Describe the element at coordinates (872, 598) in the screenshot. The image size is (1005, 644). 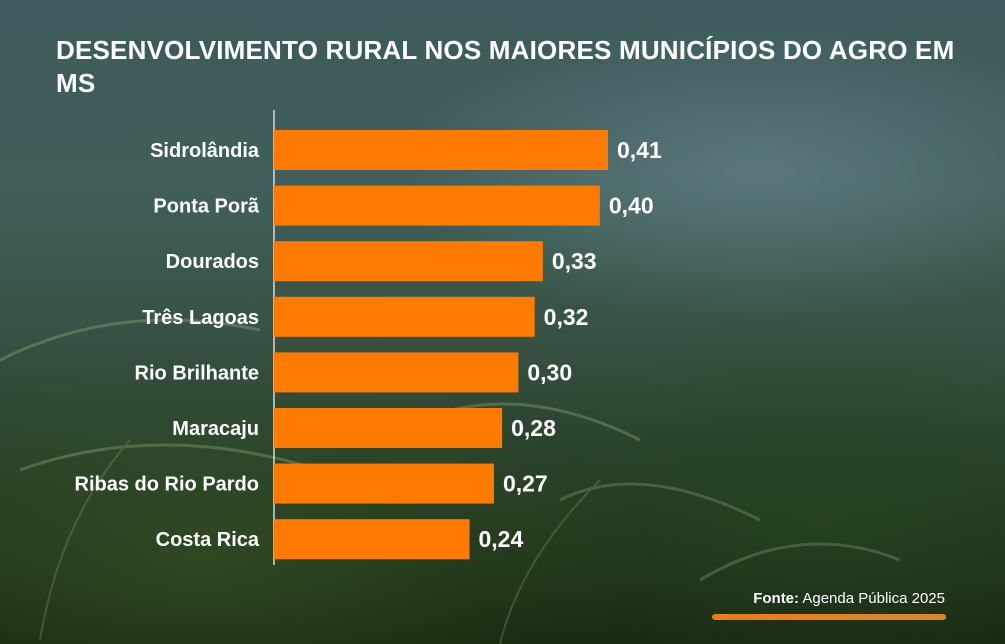
I see `source-text: Agenda Pública 2025` at that location.